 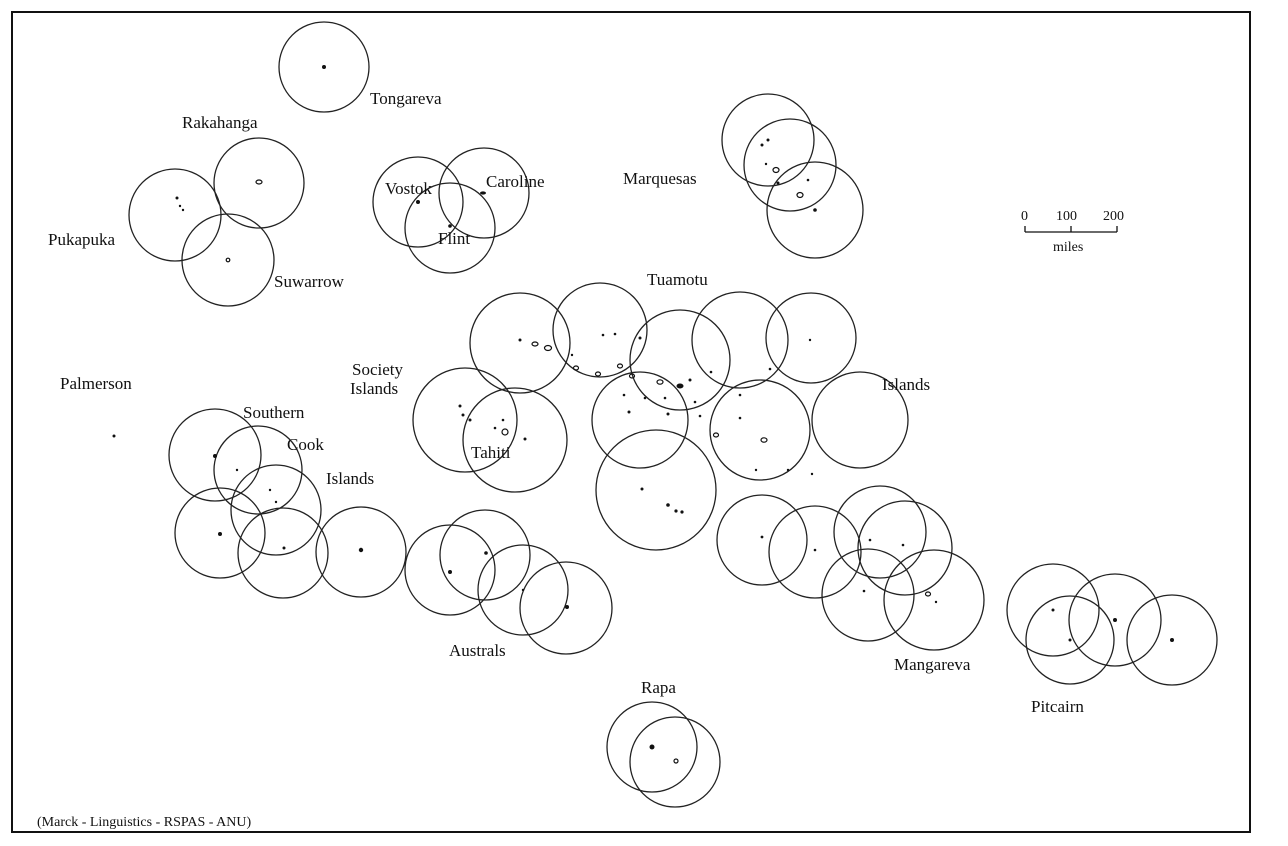 I want to click on island-suwarrow, so click(x=228, y=260).